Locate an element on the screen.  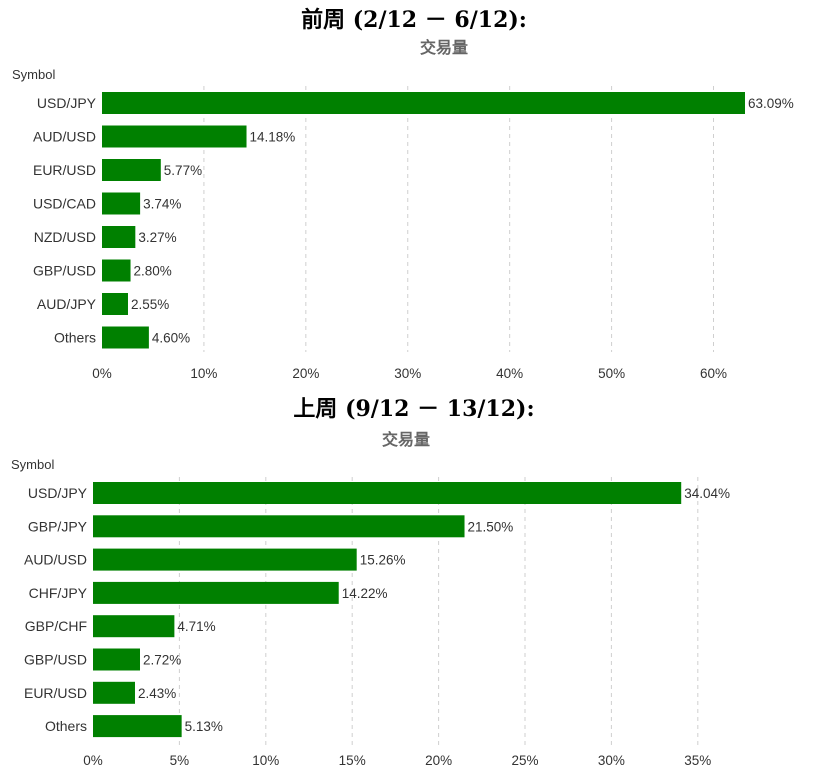
chart2-title: 交易量 is located at coordinates (406, 439).